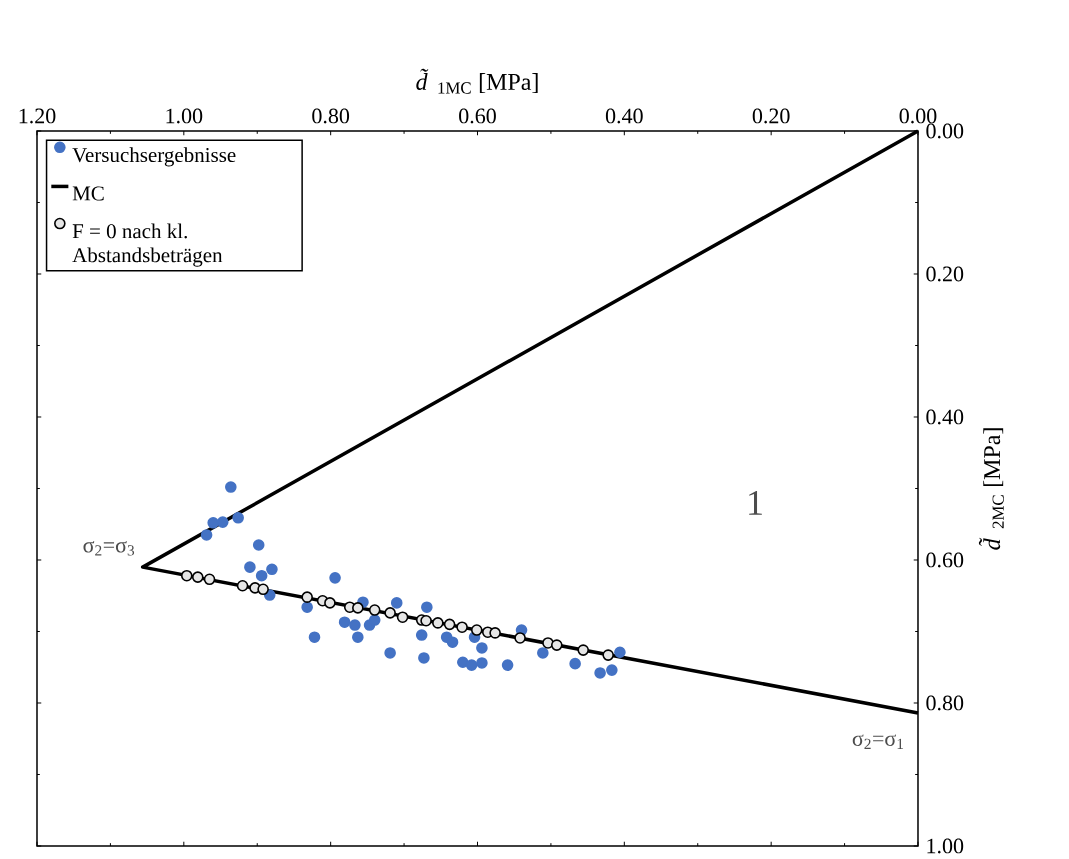 This screenshot has width=1069, height=859. Describe the element at coordinates (88, 193) in the screenshot. I see `legend-label: MC` at that location.